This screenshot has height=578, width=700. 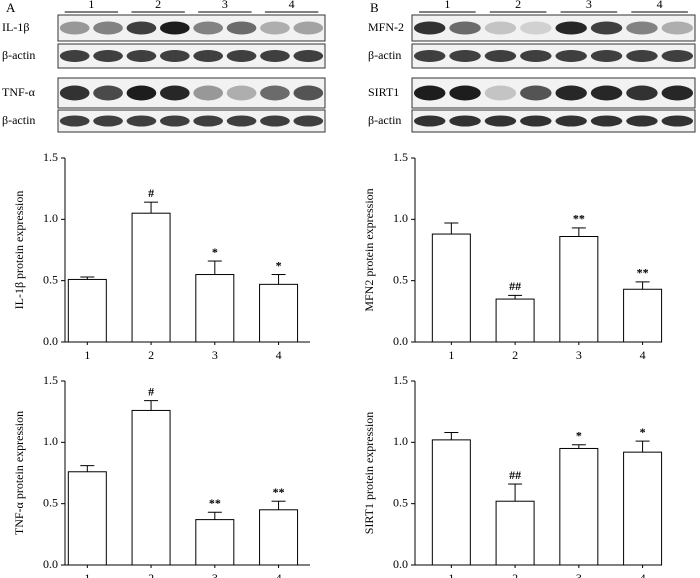 What do you see at coordinates (369, 473) in the screenshot?
I see `y-axis-label: SIRT1 protein expression` at bounding box center [369, 473].